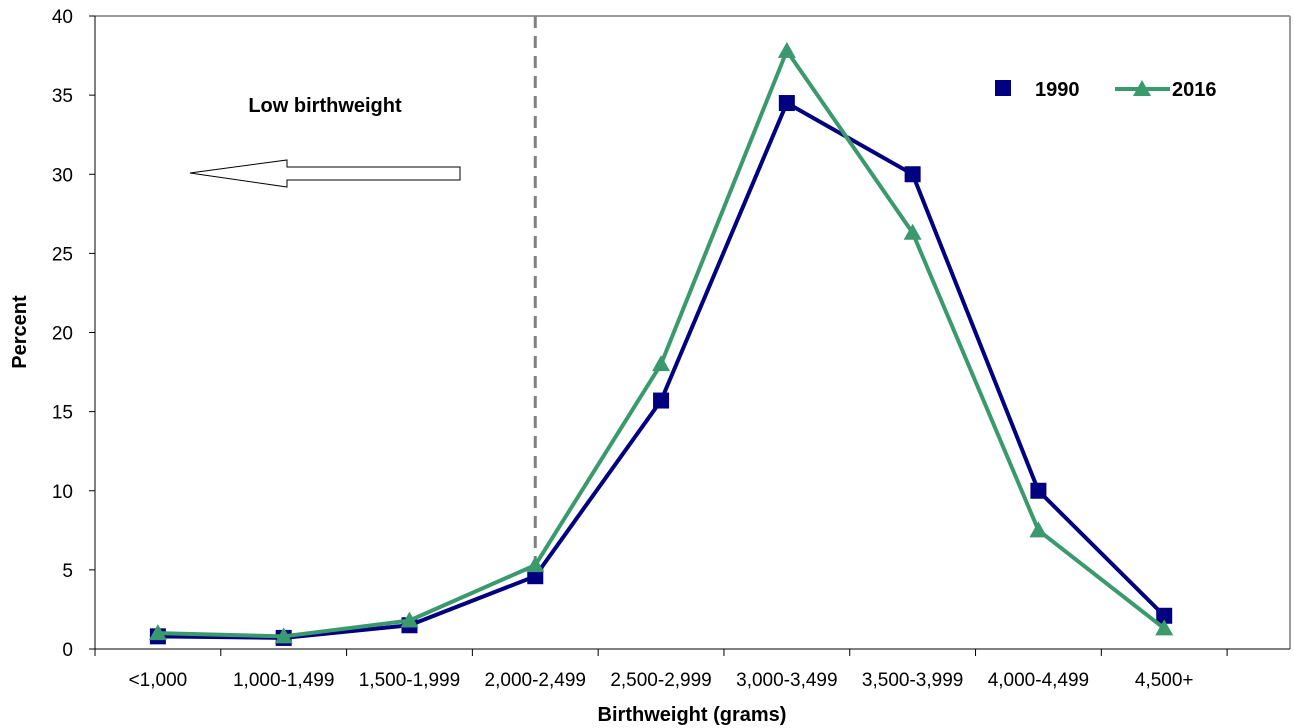 Image resolution: width=1294 pixels, height=728 pixels. I want to click on x-tick-label: 2,000-2,499, so click(535, 680).